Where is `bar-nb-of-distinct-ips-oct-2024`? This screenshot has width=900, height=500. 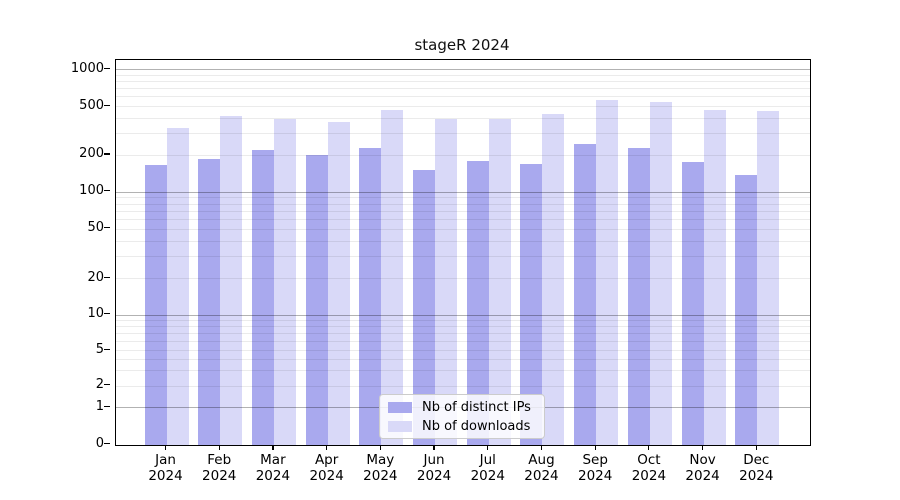
bar-nb-of-distinct-ips-oct-2024 is located at coordinates (638, 296).